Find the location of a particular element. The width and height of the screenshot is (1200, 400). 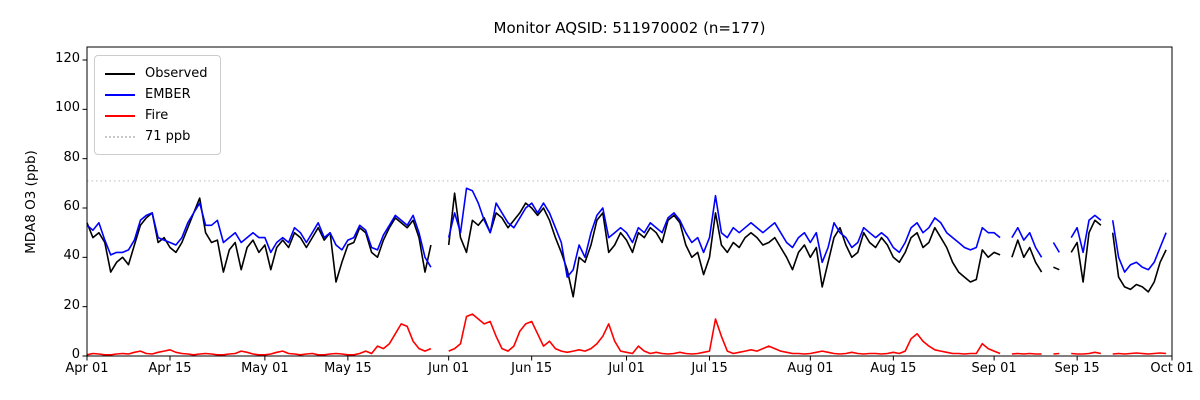

legend-item-threshold: 71 ppb is located at coordinates (156, 136).